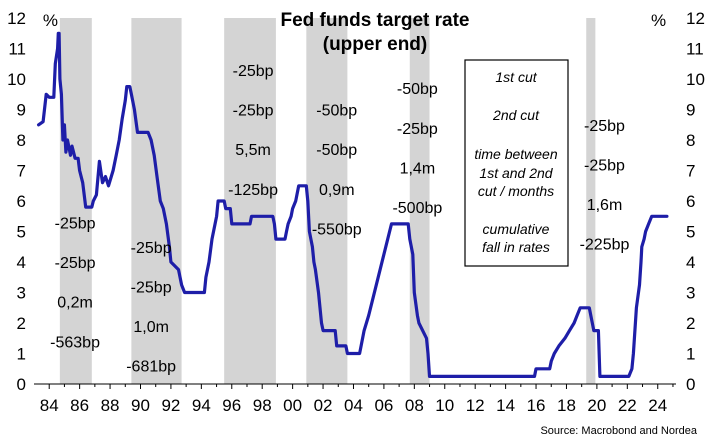 The image size is (710, 448). Describe the element at coordinates (690, 140) in the screenshot. I see `y-tick-right-8: 8` at that location.